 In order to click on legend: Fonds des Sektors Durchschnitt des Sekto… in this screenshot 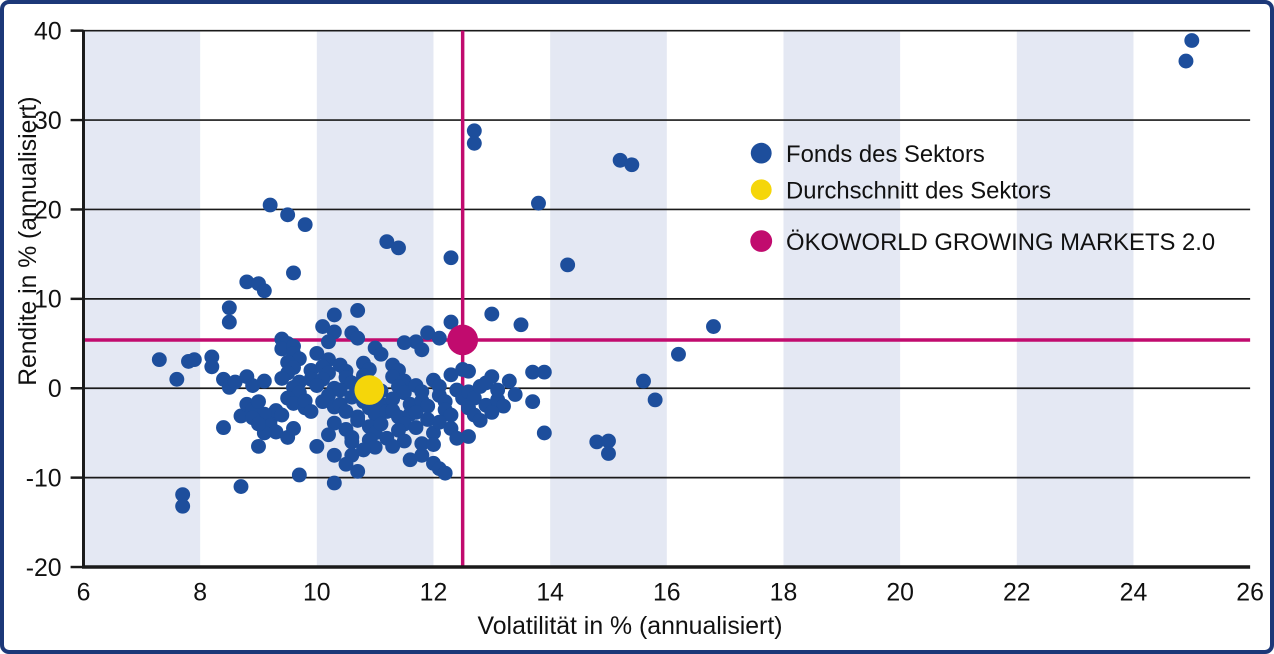, I will do `click(982, 198)`.